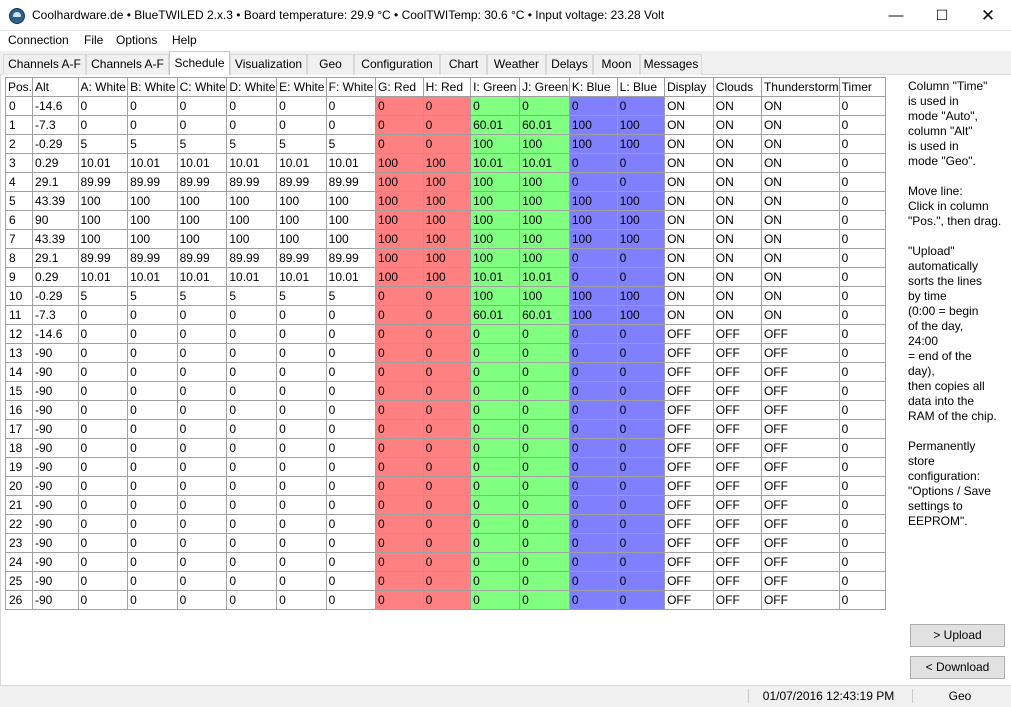  What do you see at coordinates (55, 106) in the screenshot?
I see `table-cell: -14.6` at bounding box center [55, 106].